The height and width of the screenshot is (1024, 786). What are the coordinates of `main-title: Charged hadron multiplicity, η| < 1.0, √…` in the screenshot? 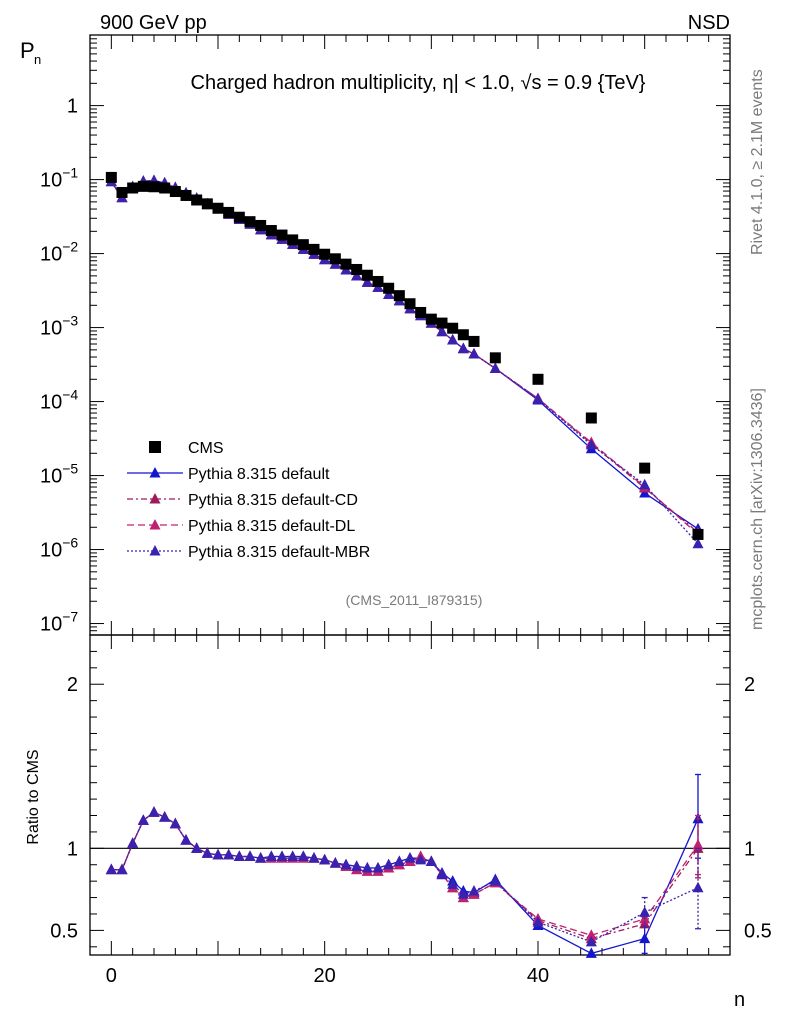 It's located at (418, 83).